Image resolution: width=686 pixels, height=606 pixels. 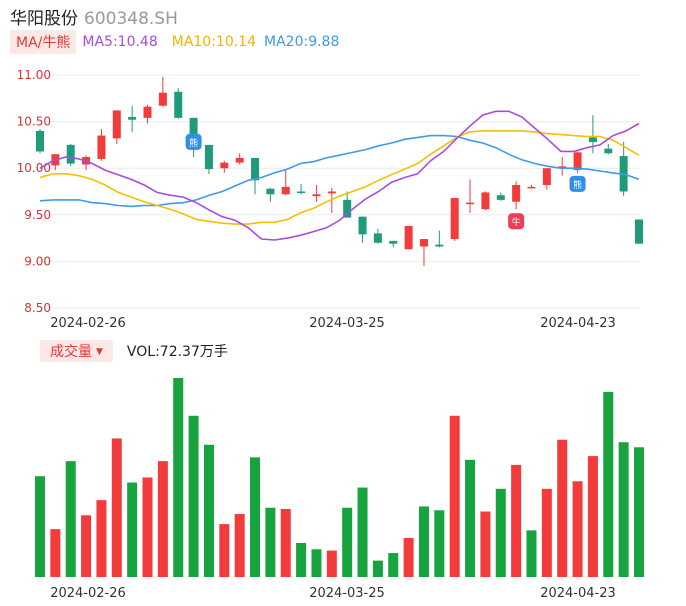 What do you see at coordinates (71, 352) in the screenshot?
I see `volume-label: 成交量` at bounding box center [71, 352].